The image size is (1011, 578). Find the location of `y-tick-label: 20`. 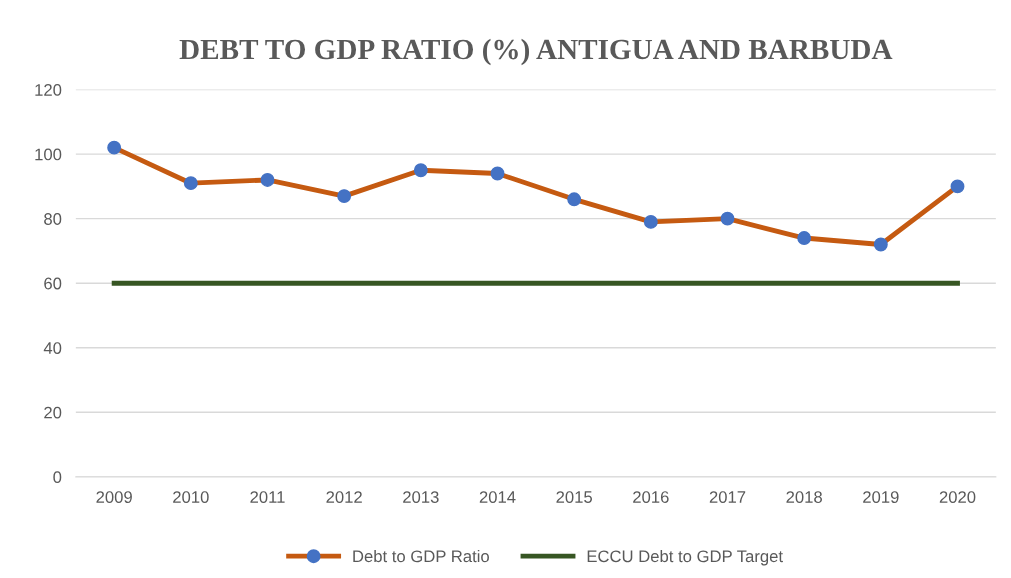

y-tick-label: 20 is located at coordinates (53, 412).